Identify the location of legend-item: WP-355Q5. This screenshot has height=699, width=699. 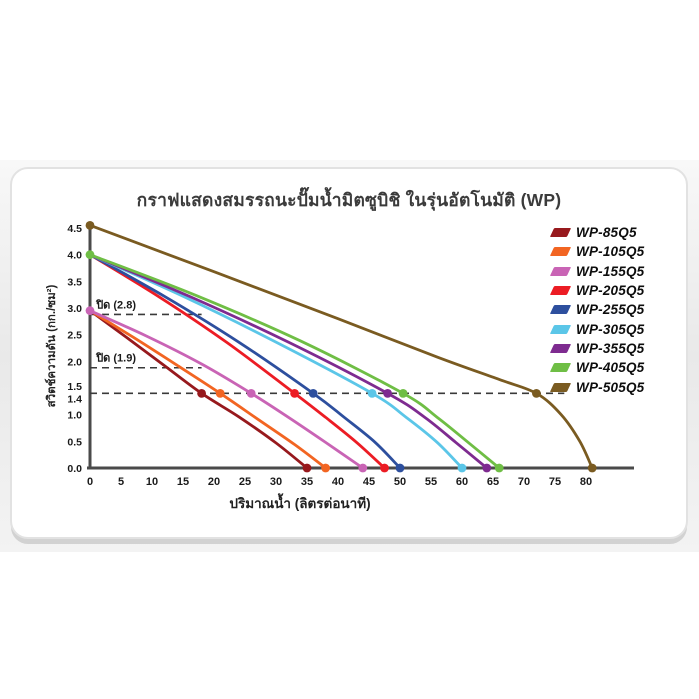
(596, 348).